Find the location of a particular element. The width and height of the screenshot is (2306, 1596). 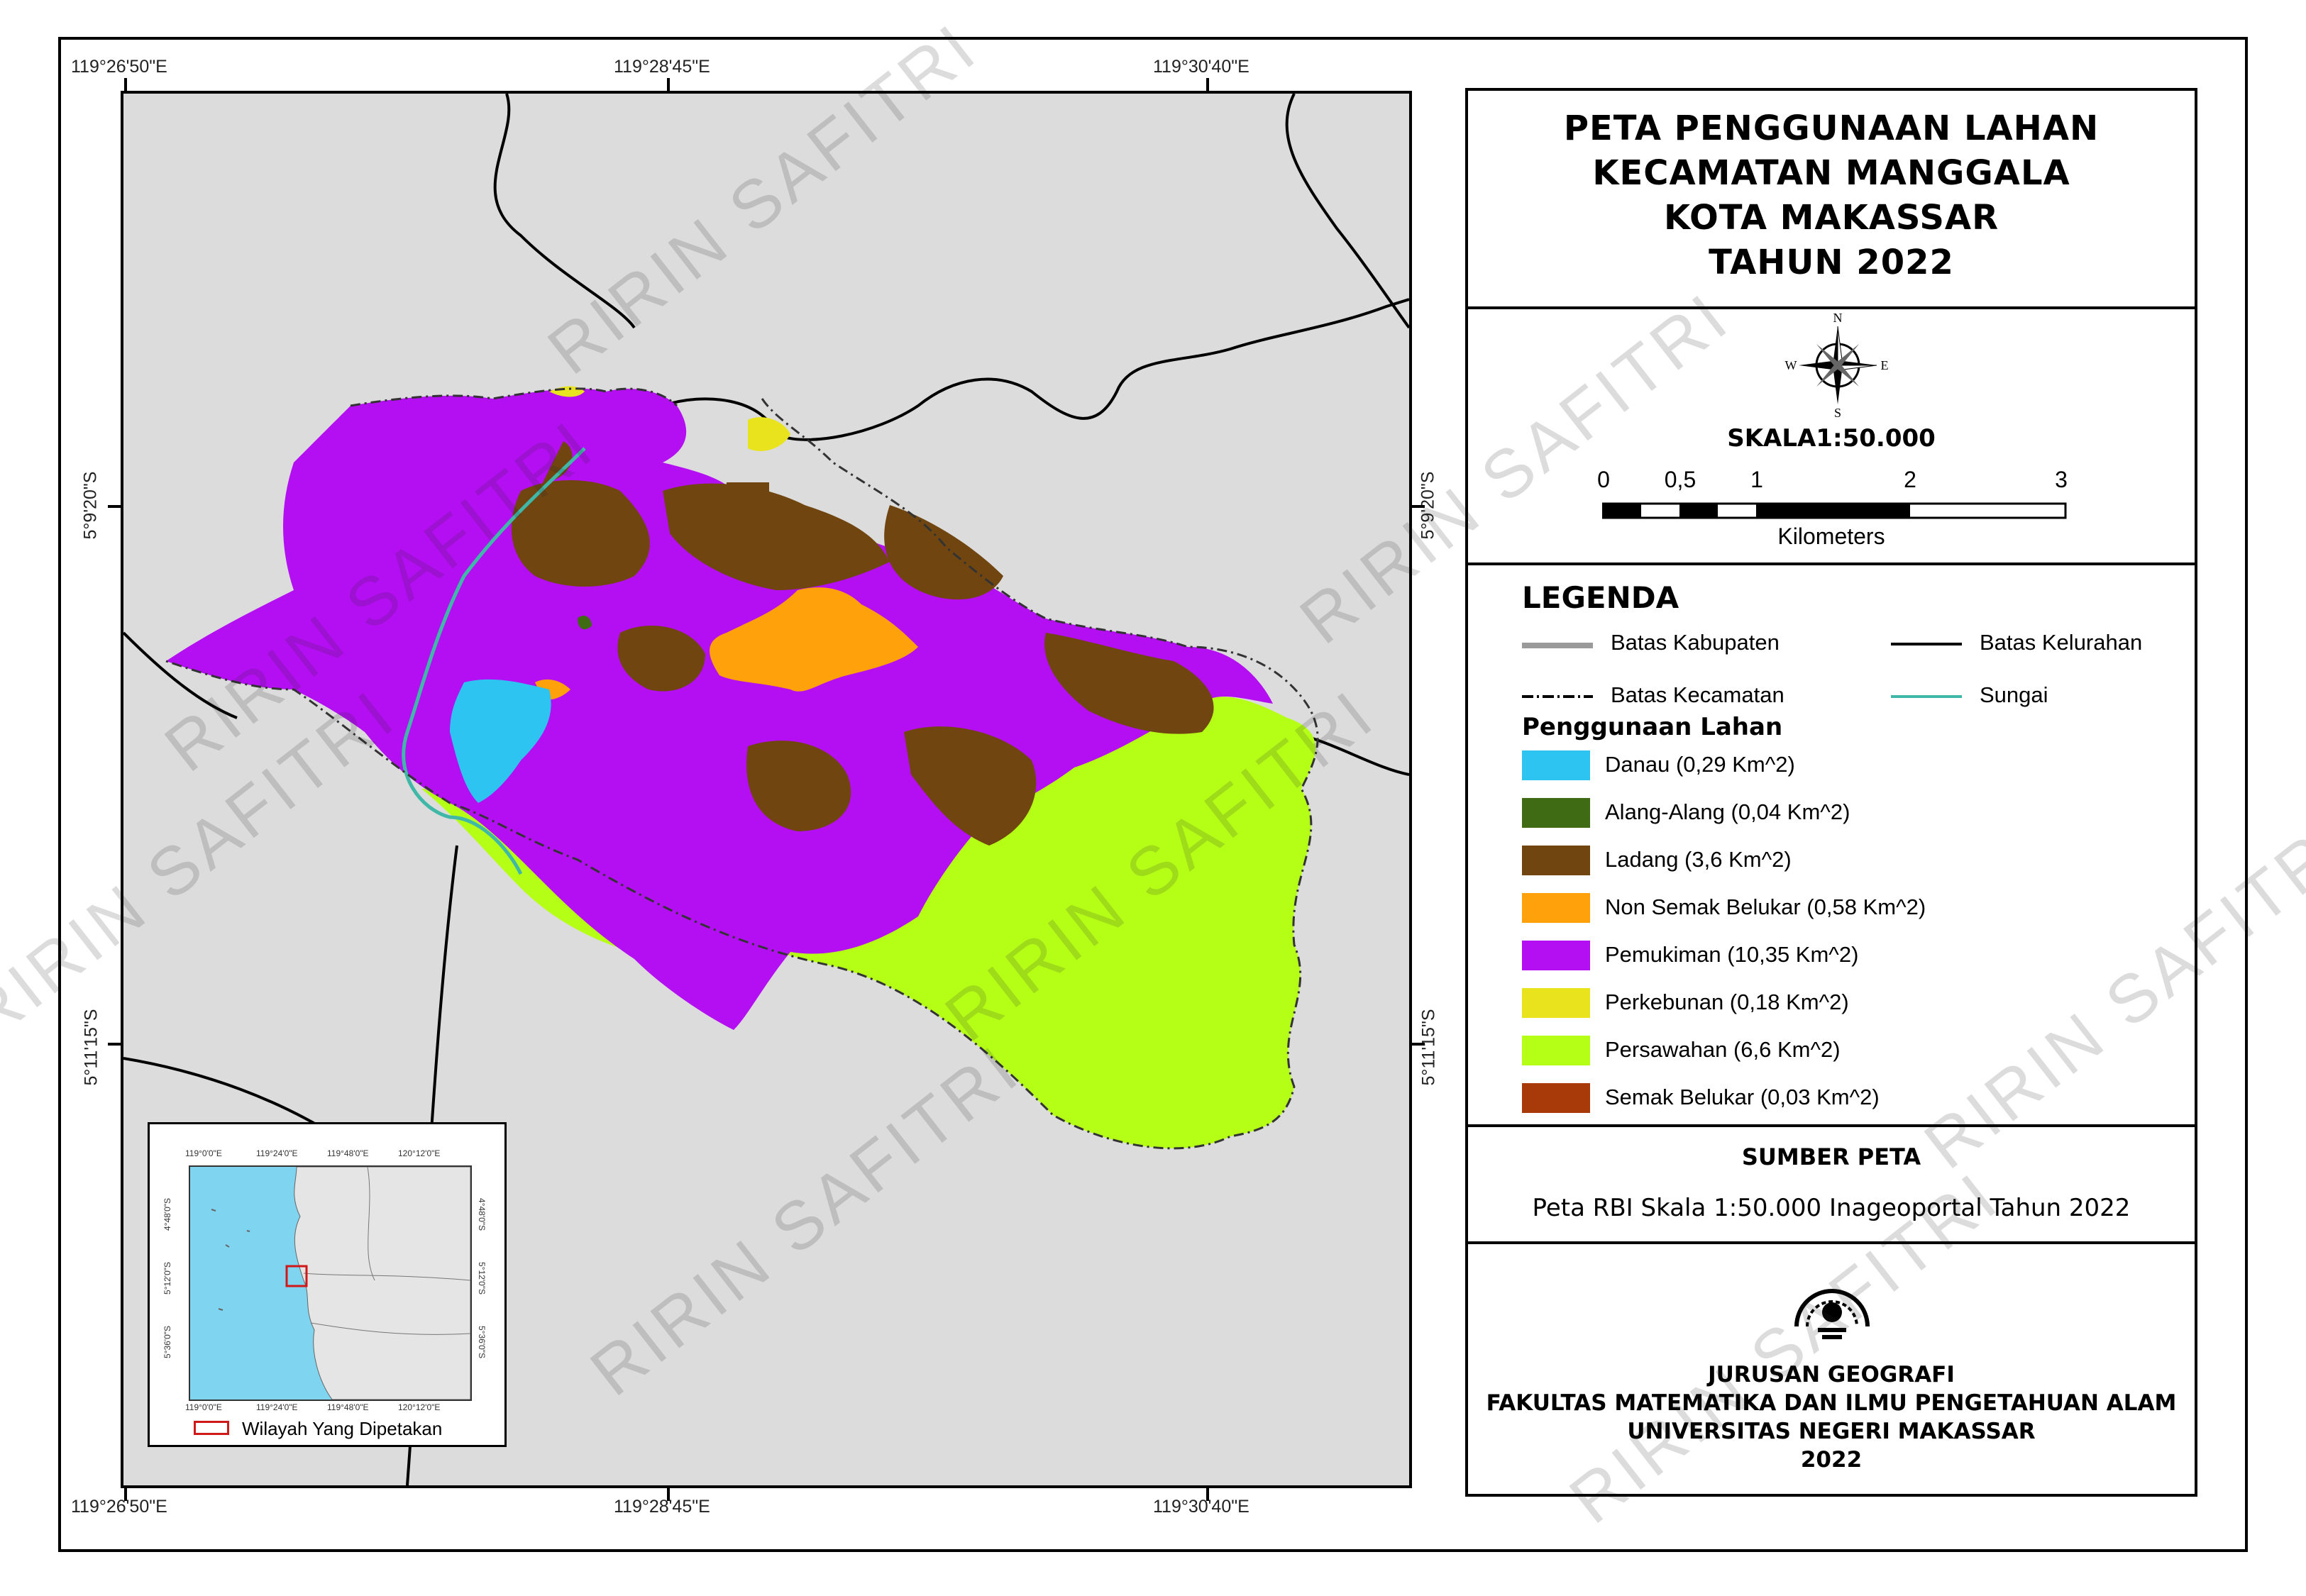

scale-tick-label: 3 is located at coordinates (2062, 479).